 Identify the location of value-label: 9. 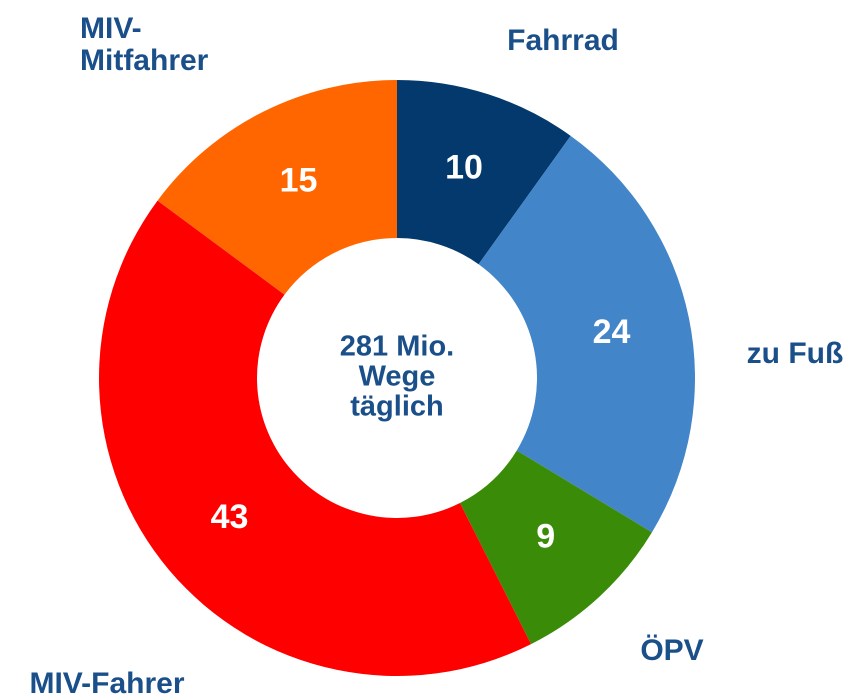
(545, 537).